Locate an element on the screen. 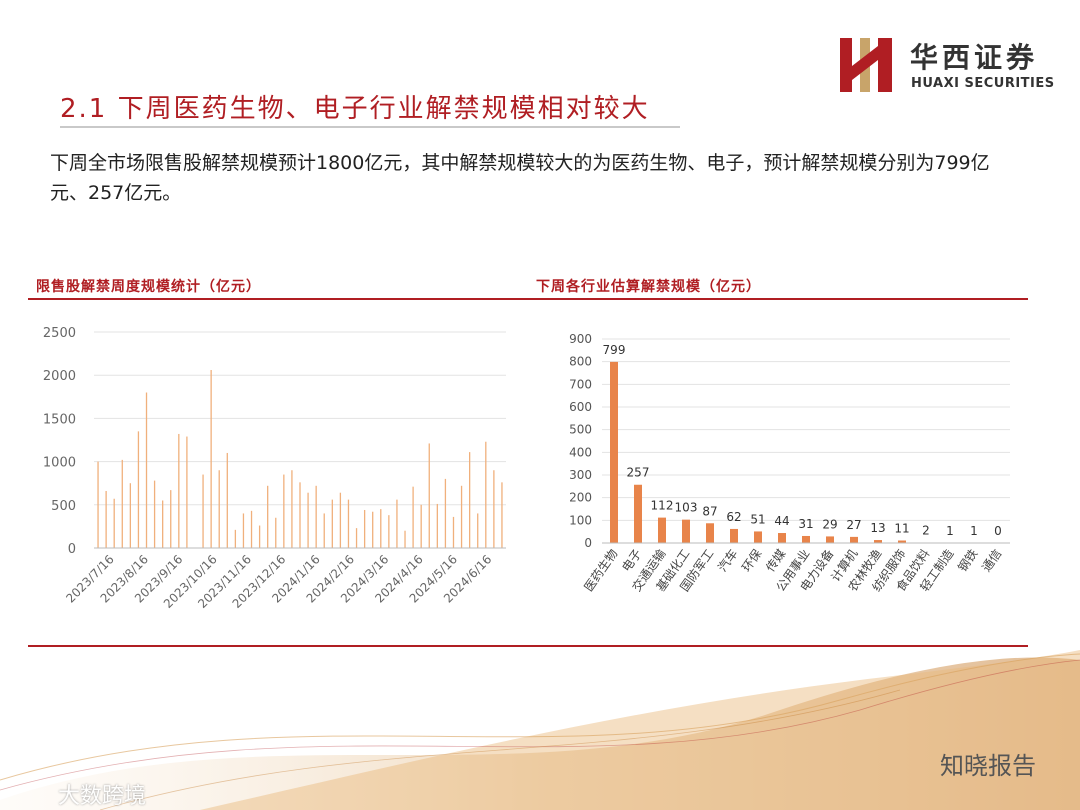  data-label: 31 is located at coordinates (805, 524).